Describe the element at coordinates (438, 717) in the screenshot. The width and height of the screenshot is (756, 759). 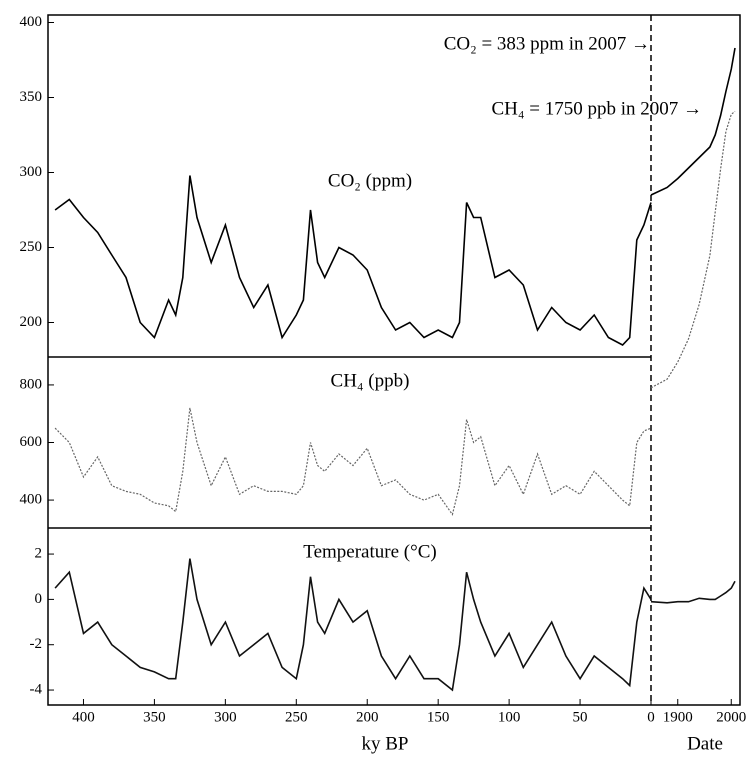
I see `x-tick-label: 150` at that location.